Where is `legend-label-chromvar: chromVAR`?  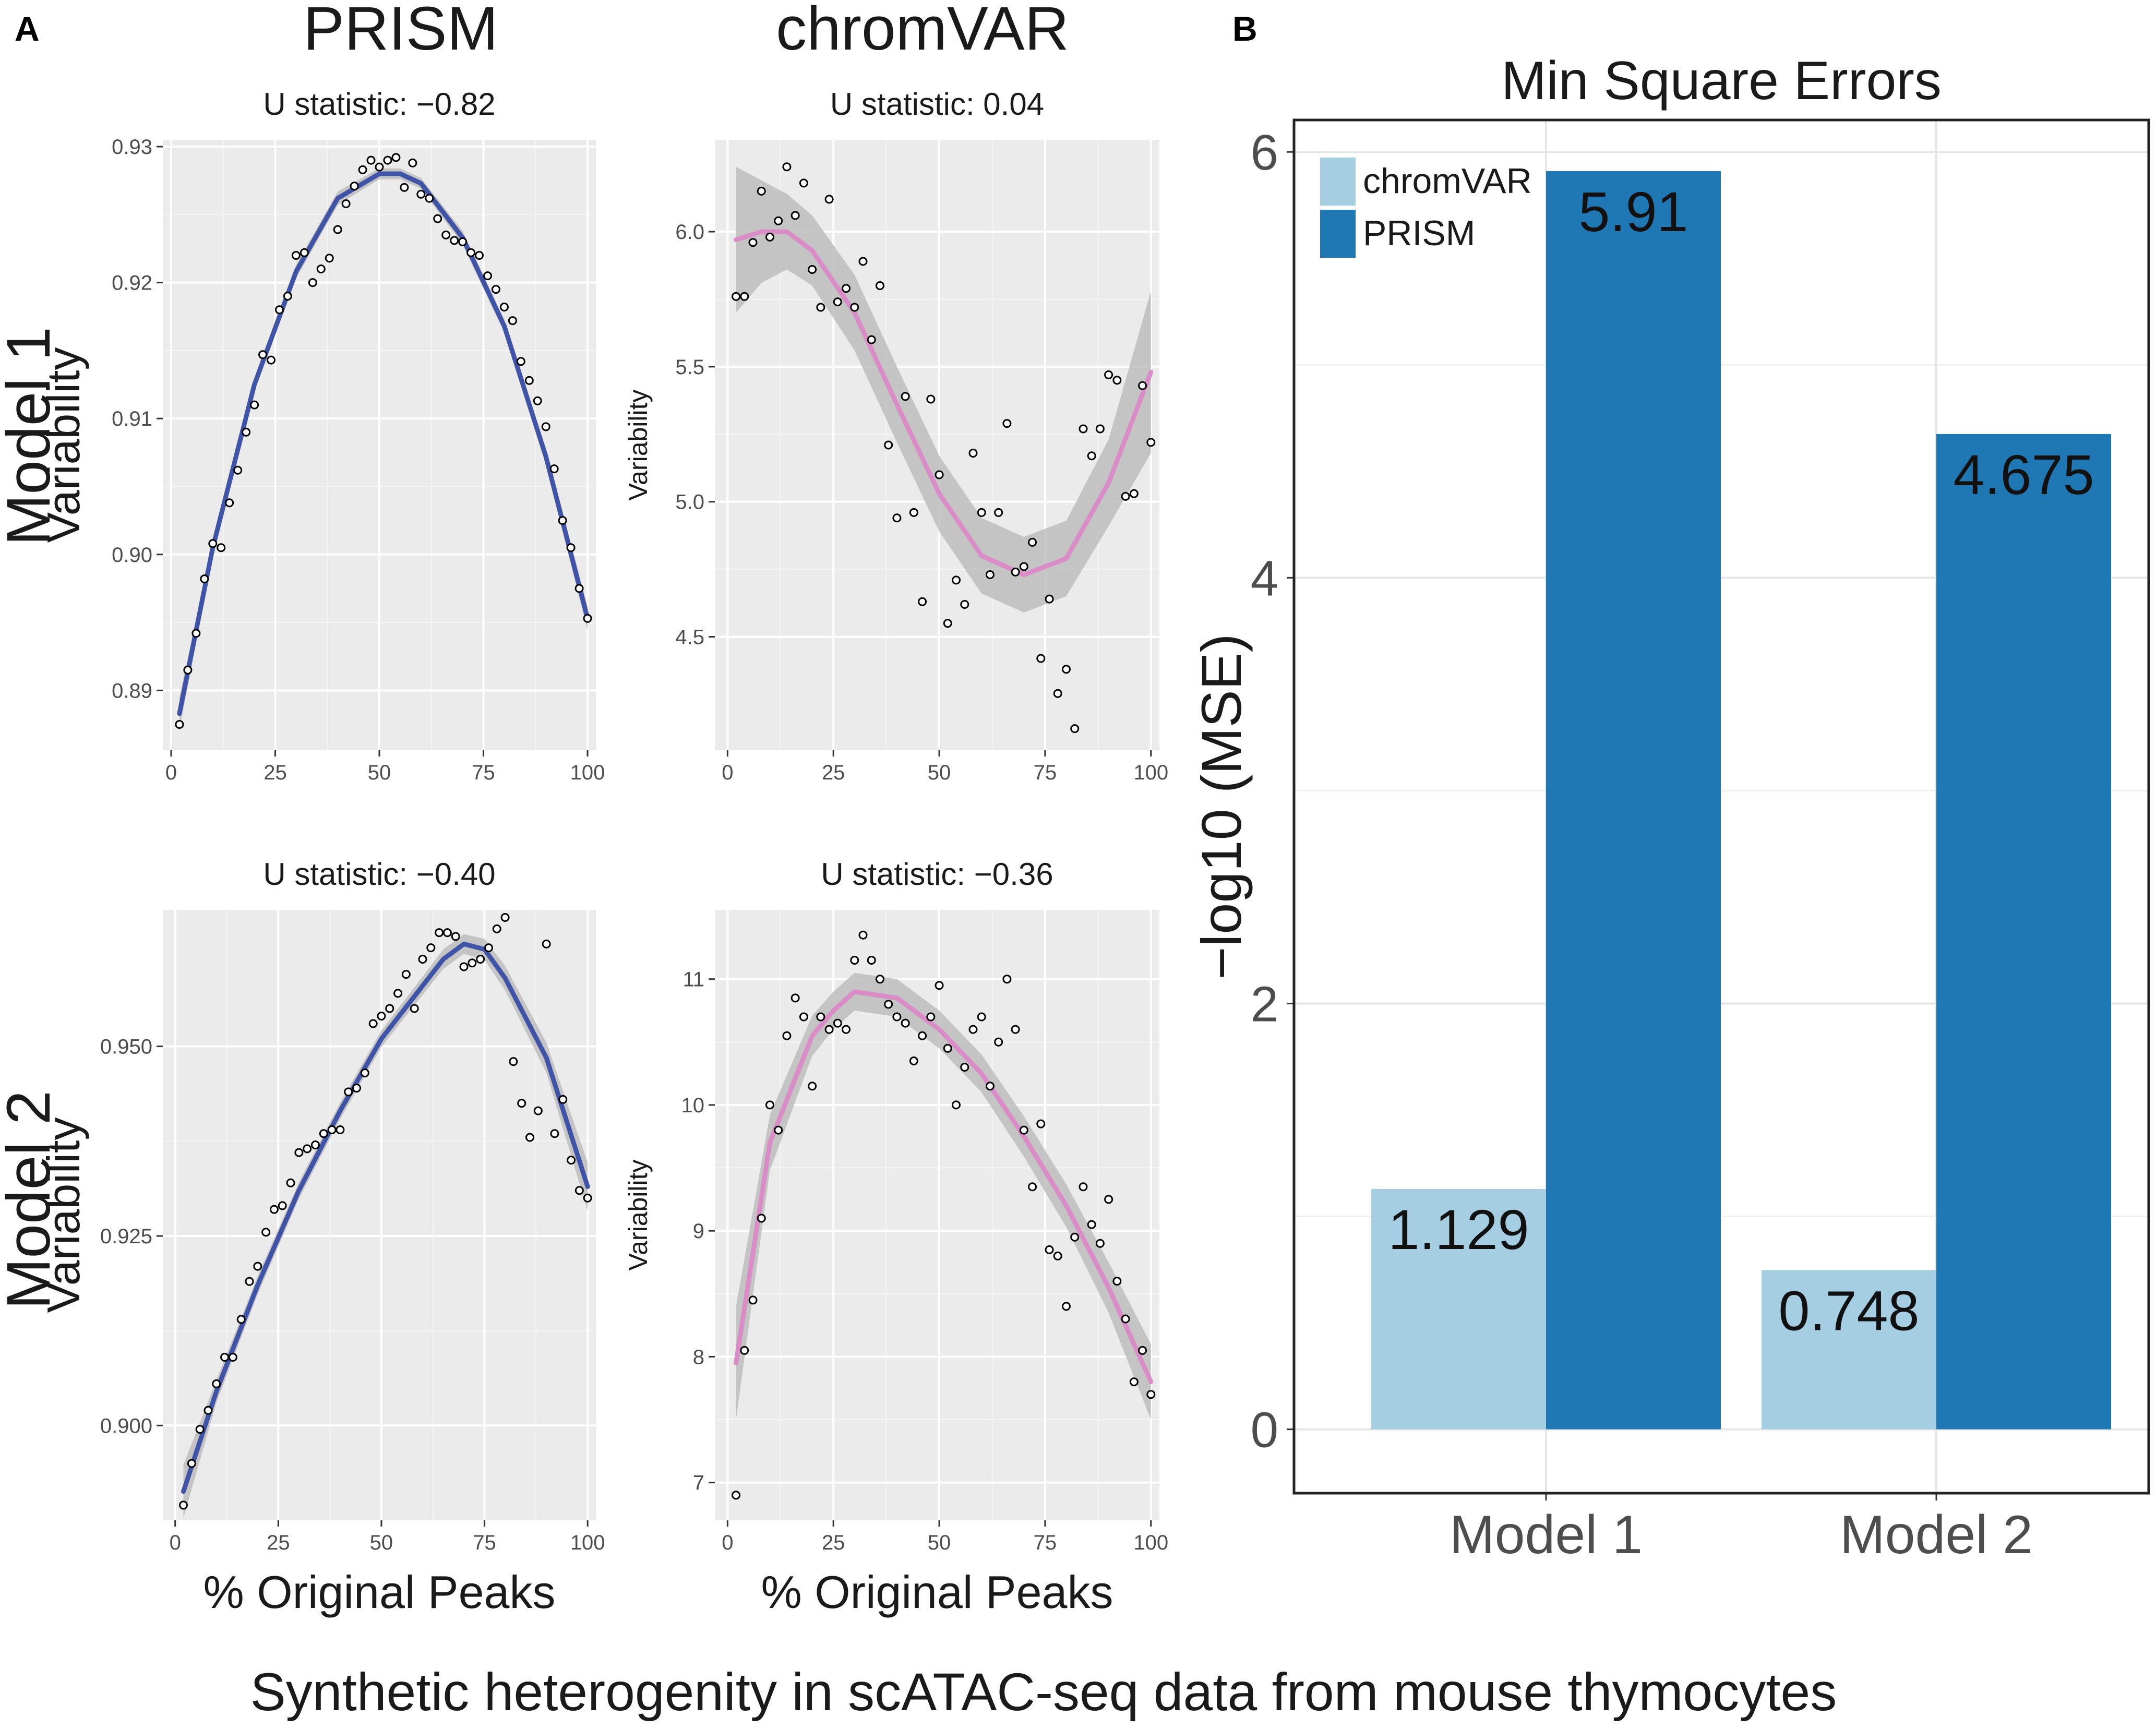
legend-label-chromvar: chromVAR is located at coordinates (1447, 181).